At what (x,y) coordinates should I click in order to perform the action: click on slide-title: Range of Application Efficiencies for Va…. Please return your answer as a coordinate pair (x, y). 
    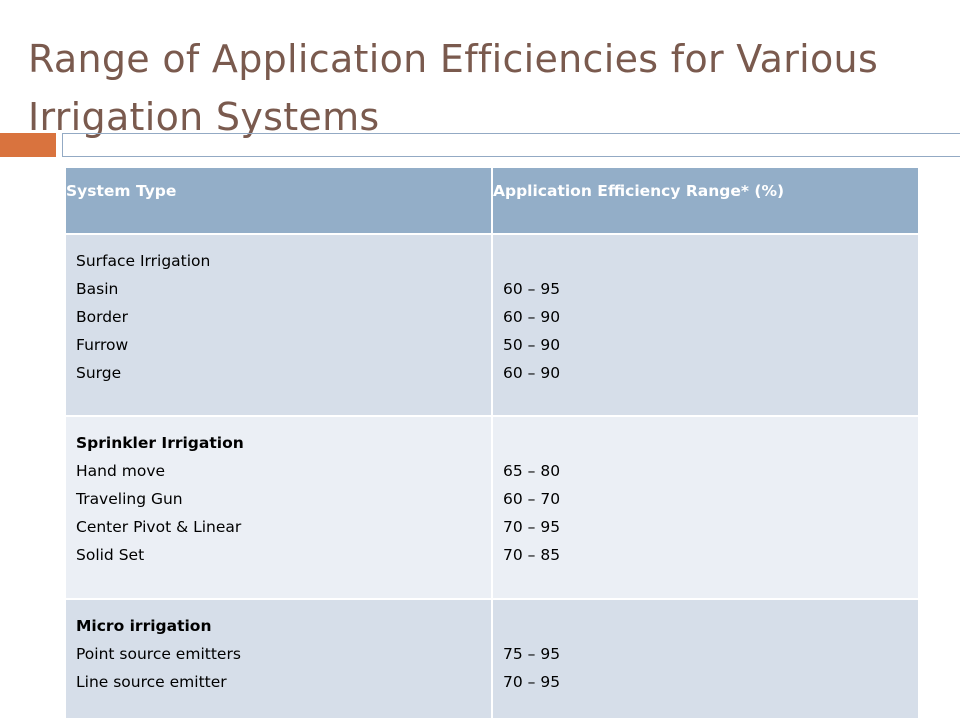
    Looking at the image, I should click on (453, 88).